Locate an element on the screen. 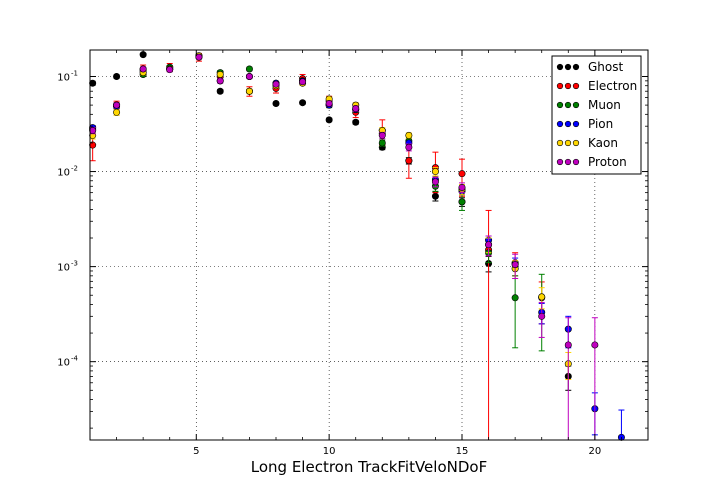  y-tick-label: 10⁻¹ is located at coordinates (67, 76).